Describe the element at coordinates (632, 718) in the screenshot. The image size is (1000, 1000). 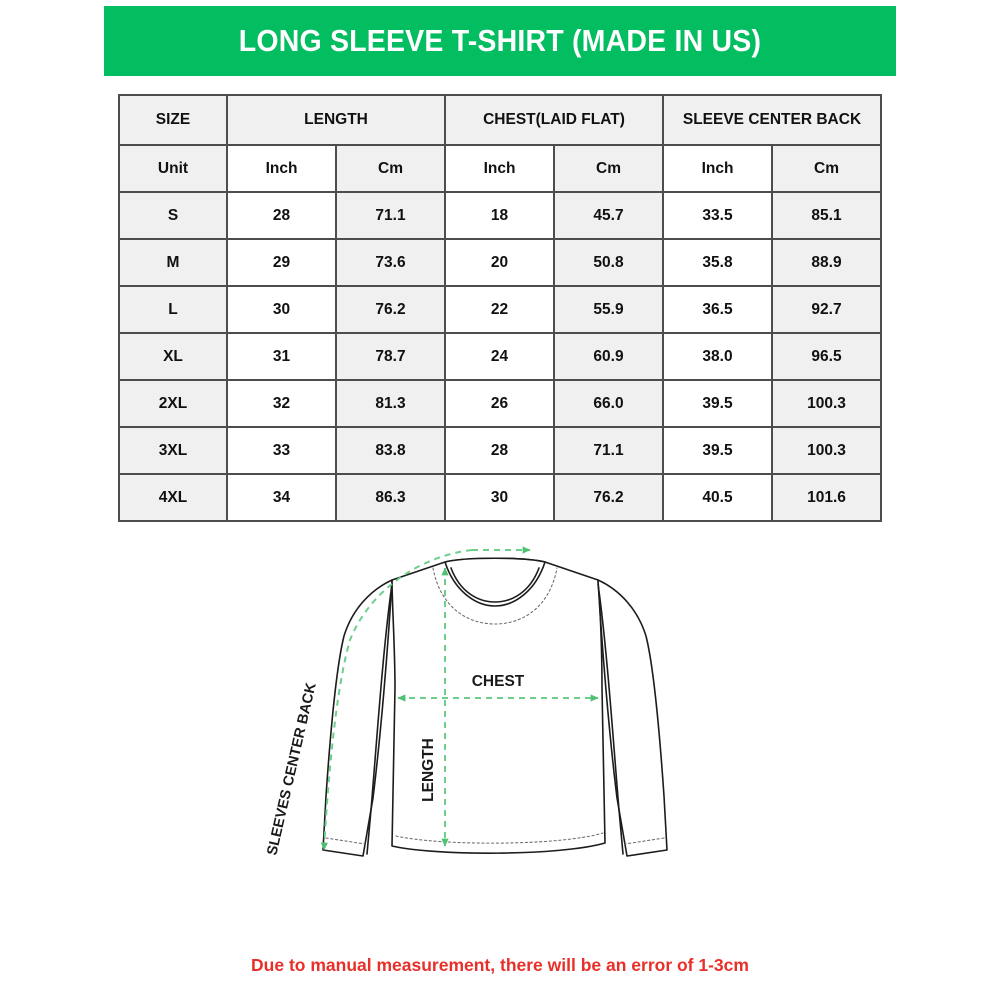
I see `right-sleeve-path` at that location.